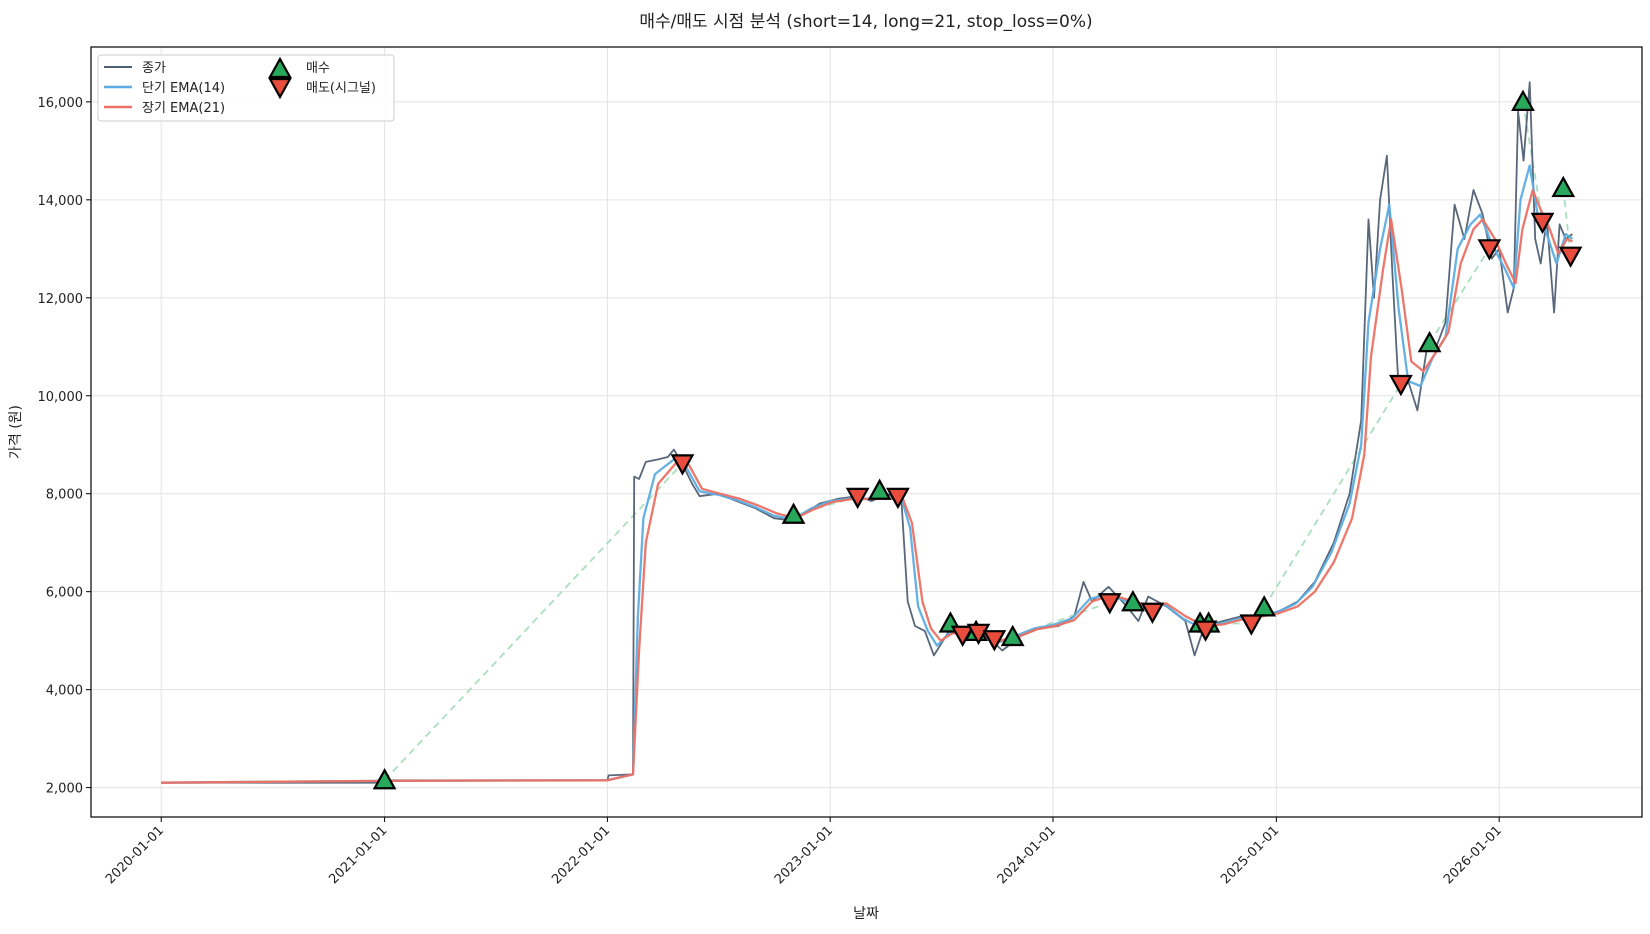  I want to click on legend-label-ema-short: 단기 EMA(14), so click(183, 88).